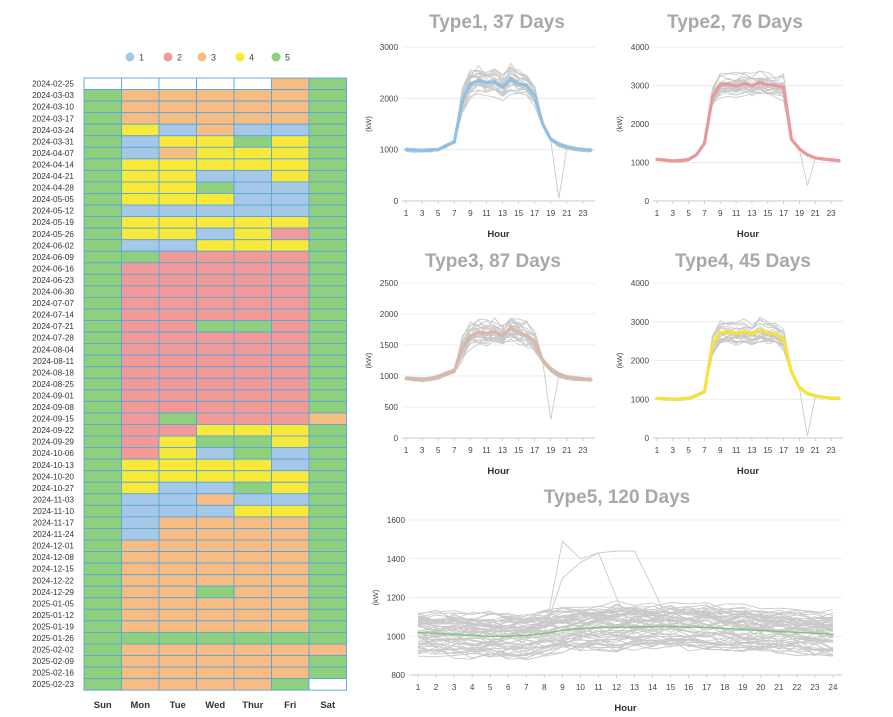 The width and height of the screenshot is (893, 717). Describe the element at coordinates (640, 322) in the screenshot. I see `y-tick-label: 3000` at that location.